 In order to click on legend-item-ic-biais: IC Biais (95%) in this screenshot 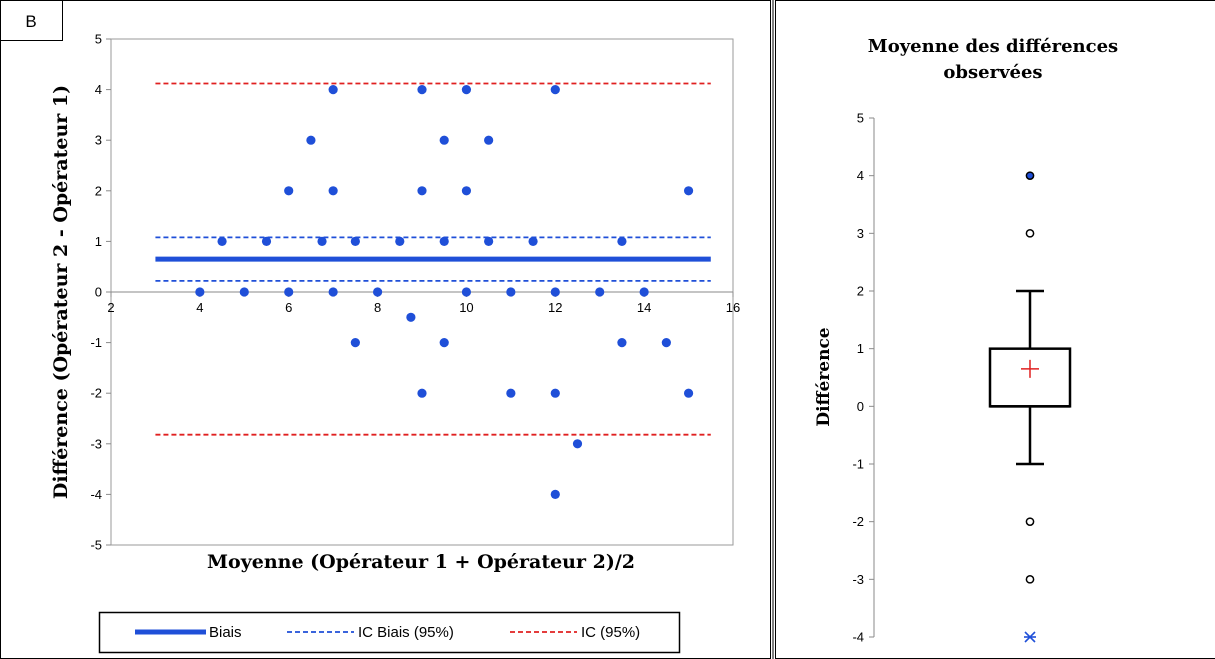, I will do `click(370, 632)`.